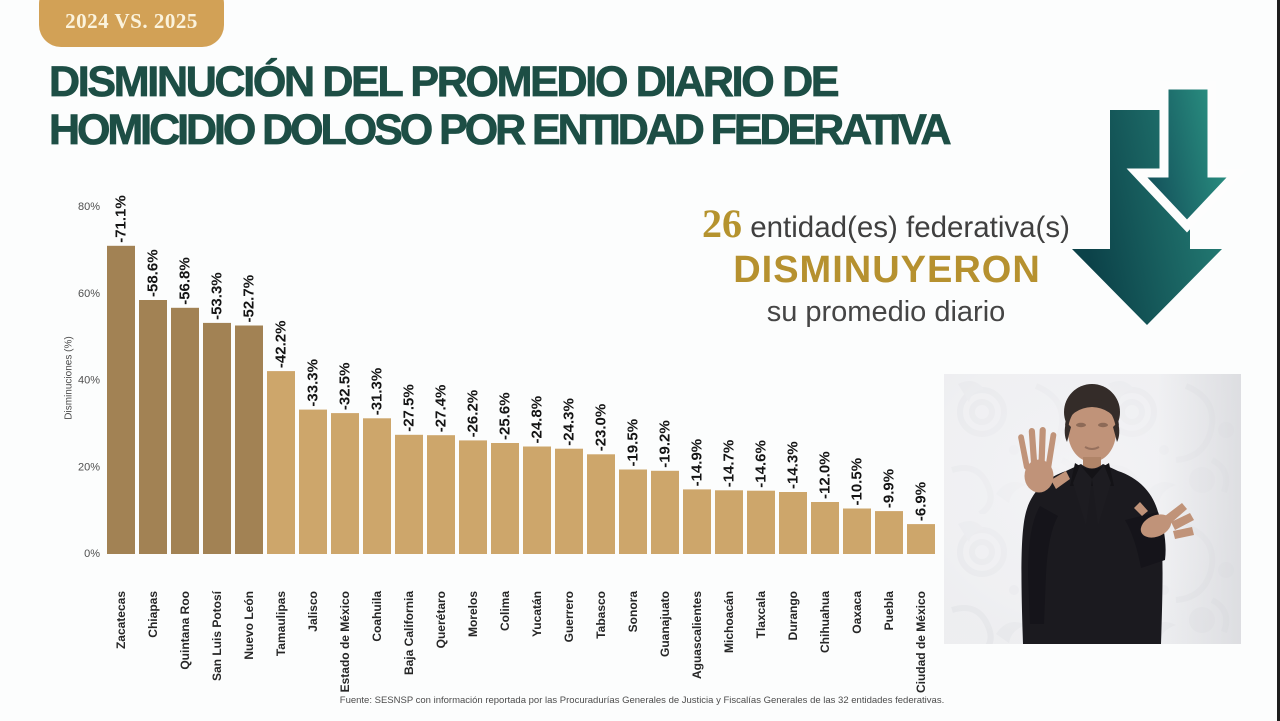 Image resolution: width=1280 pixels, height=721 pixels. Describe the element at coordinates (89, 207) in the screenshot. I see `svg-text: 80%` at that location.